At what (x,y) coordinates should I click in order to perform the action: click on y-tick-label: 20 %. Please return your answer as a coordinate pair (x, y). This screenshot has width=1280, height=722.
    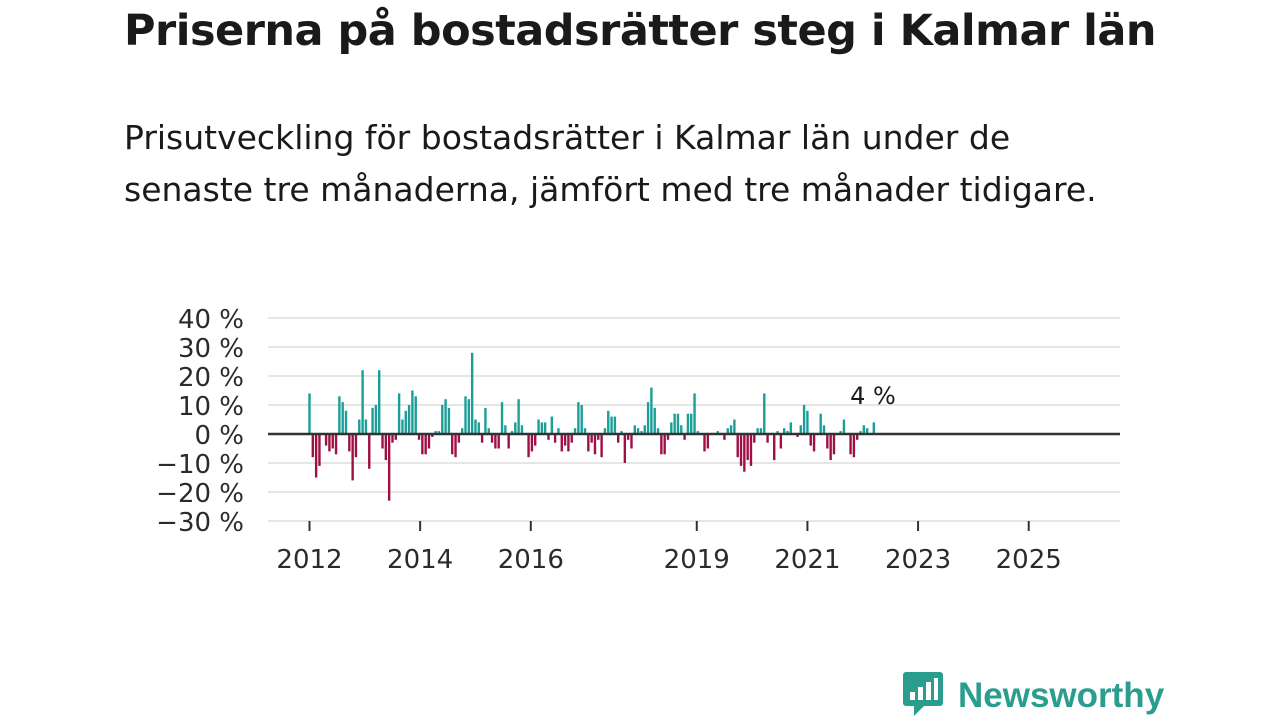
    Looking at the image, I should click on (211, 378).